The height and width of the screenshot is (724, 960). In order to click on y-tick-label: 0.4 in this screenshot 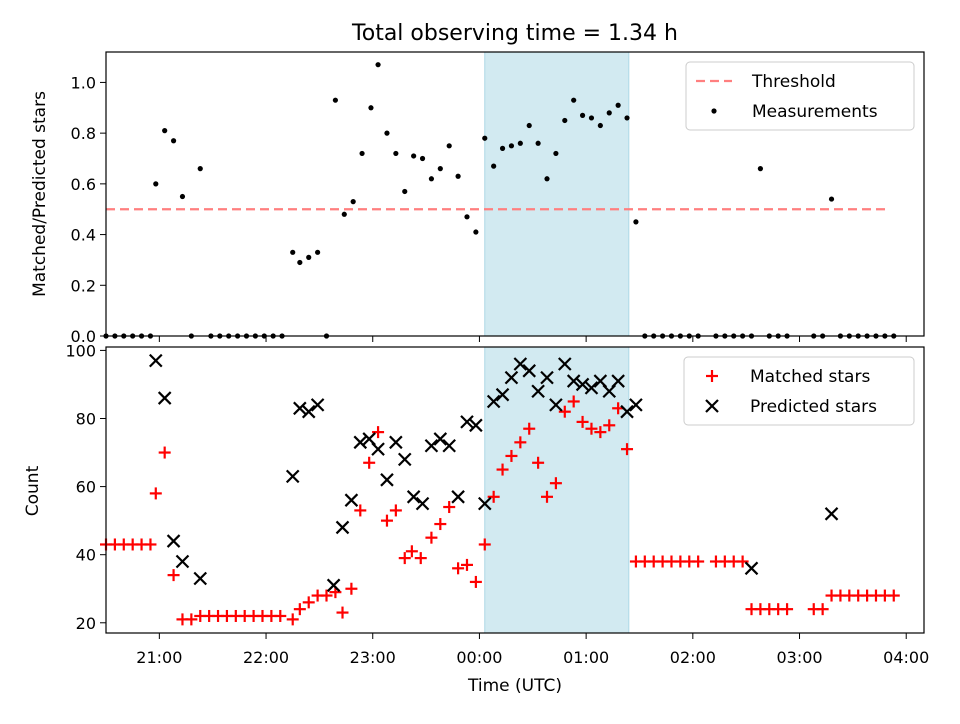, I will do `click(83, 235)`.